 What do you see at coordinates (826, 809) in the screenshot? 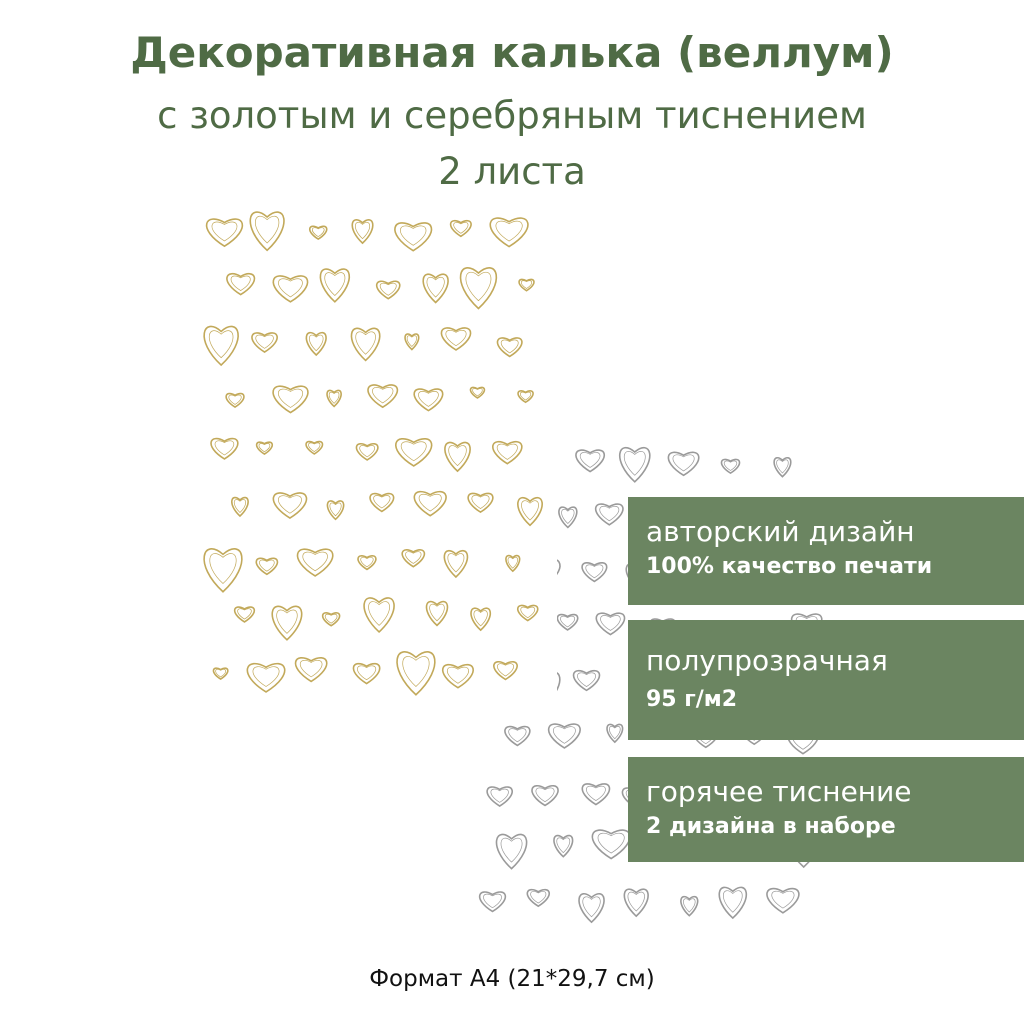
I see `badge: горячее тиснение 2 дизайна в наборе` at bounding box center [826, 809].